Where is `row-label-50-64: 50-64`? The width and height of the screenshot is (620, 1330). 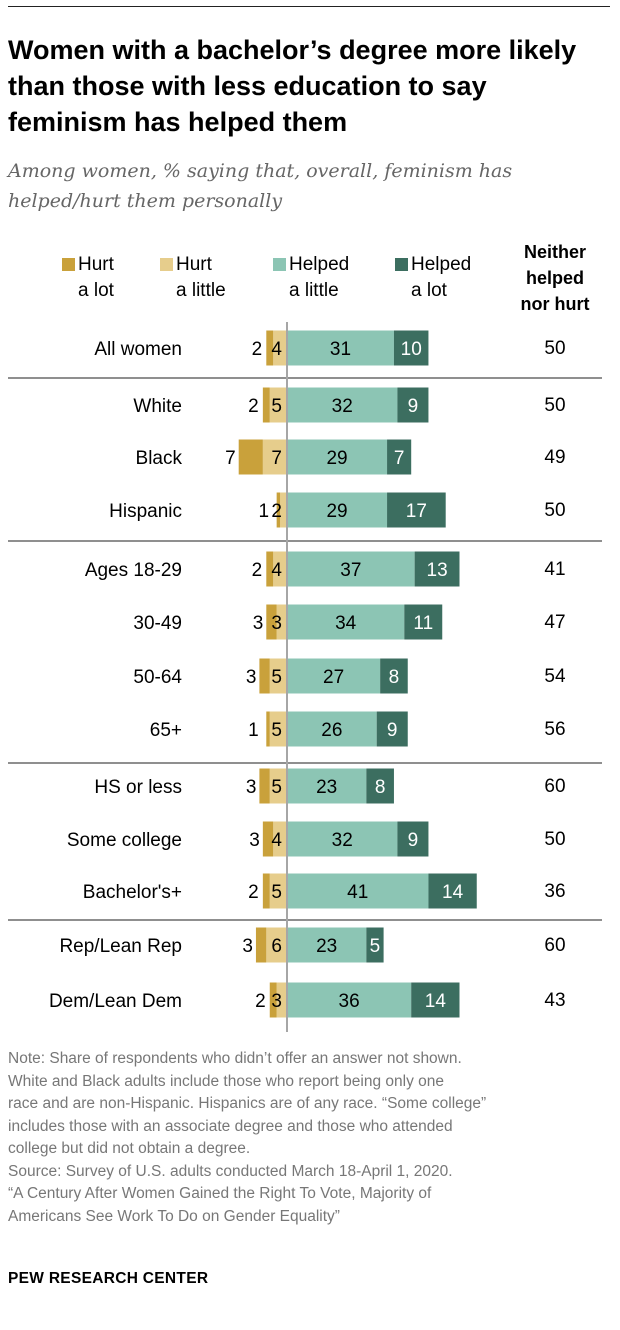
row-label-50-64: 50-64 is located at coordinates (157, 677).